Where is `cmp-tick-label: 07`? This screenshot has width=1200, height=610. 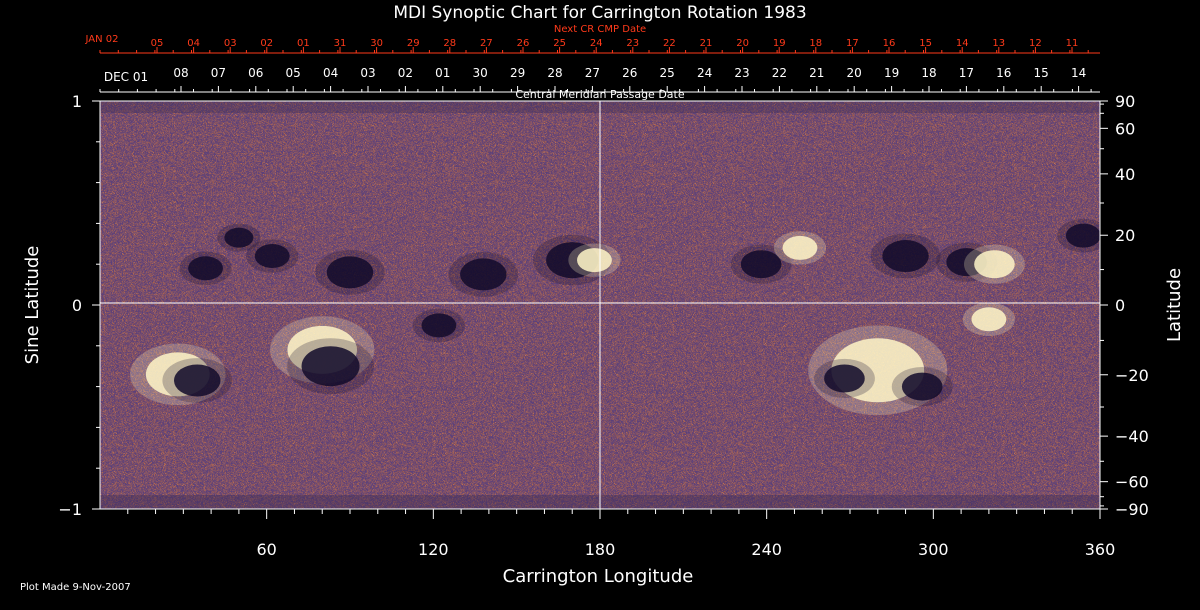
cmp-tick-label: 07 is located at coordinates (218, 73).